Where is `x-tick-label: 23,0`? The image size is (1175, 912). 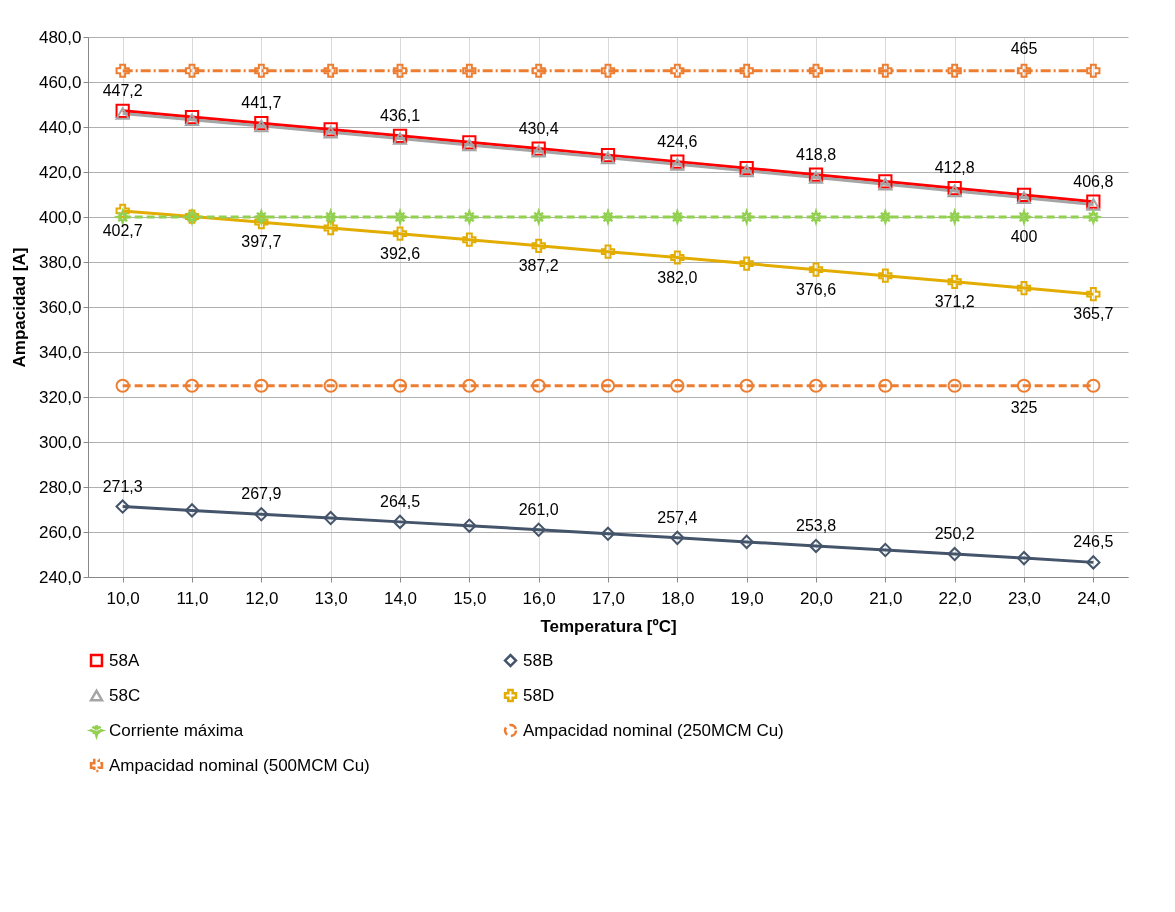 x-tick-label: 23,0 is located at coordinates (1024, 598).